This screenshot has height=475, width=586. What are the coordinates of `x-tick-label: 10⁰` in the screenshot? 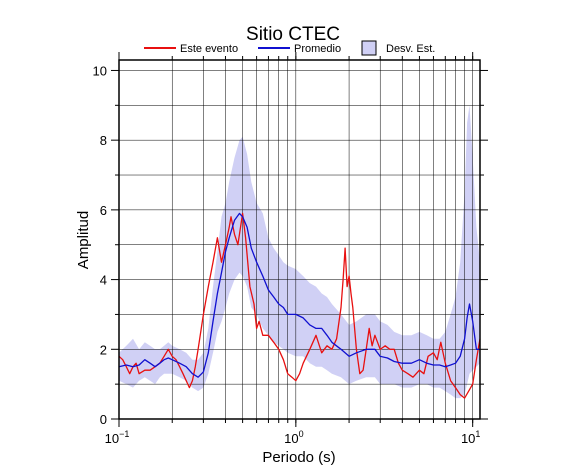 It's located at (293, 437).